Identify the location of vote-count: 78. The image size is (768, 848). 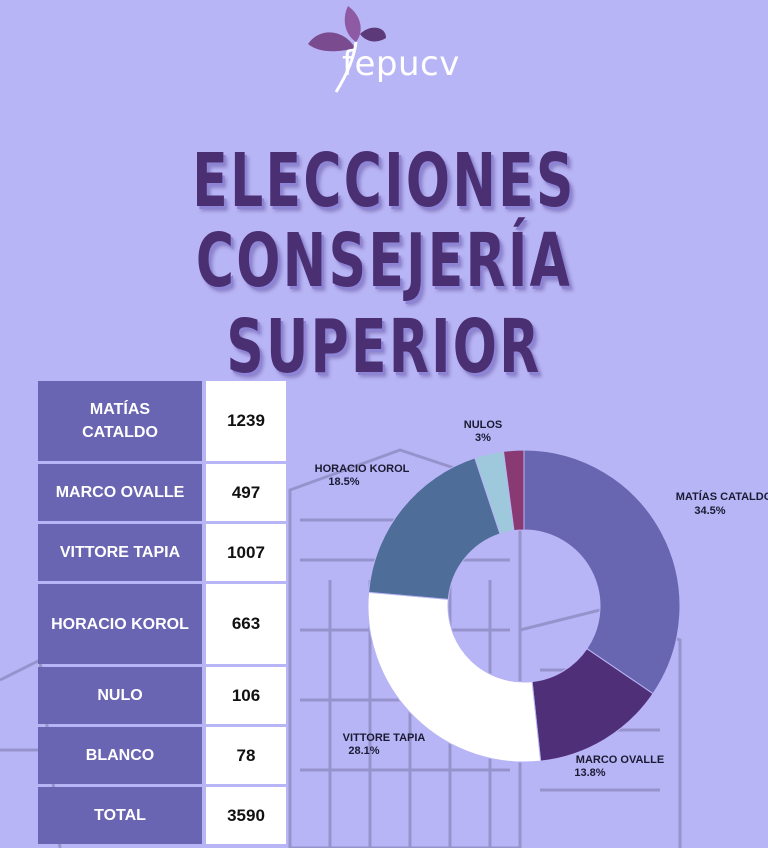
(246, 755).